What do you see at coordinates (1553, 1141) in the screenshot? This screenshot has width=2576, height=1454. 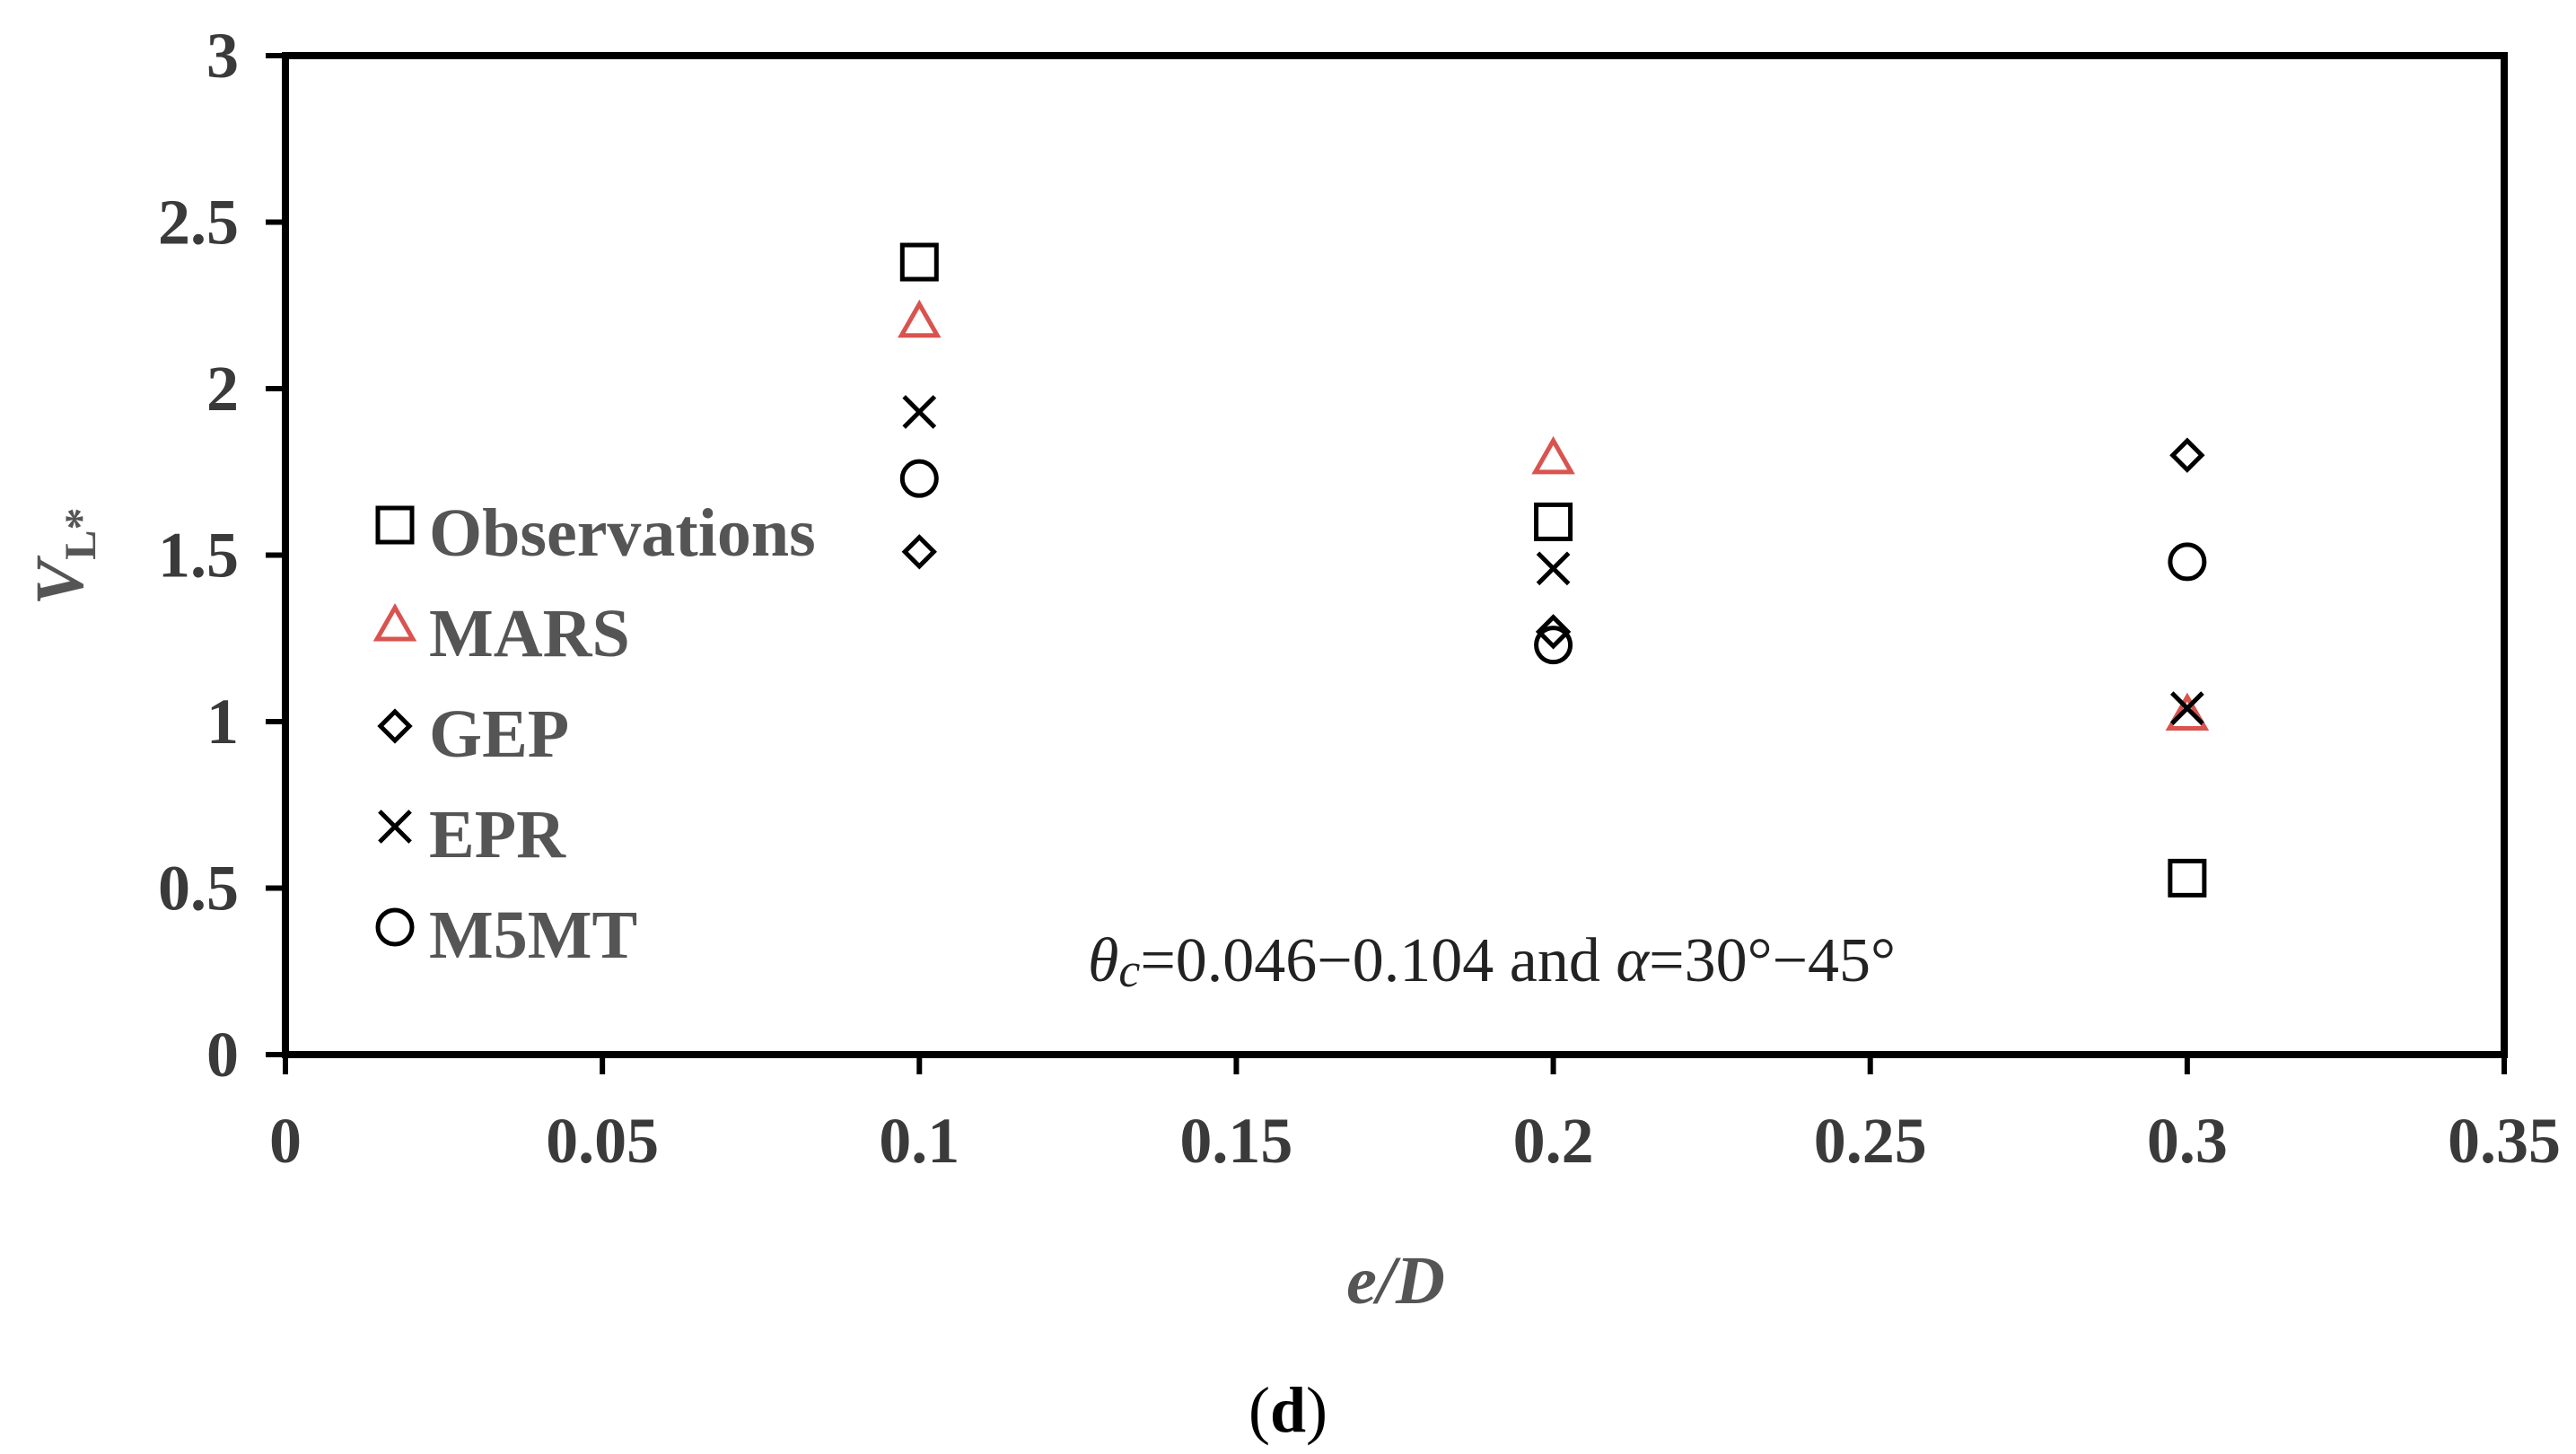 I see `x-tick-label: 0.2` at bounding box center [1553, 1141].